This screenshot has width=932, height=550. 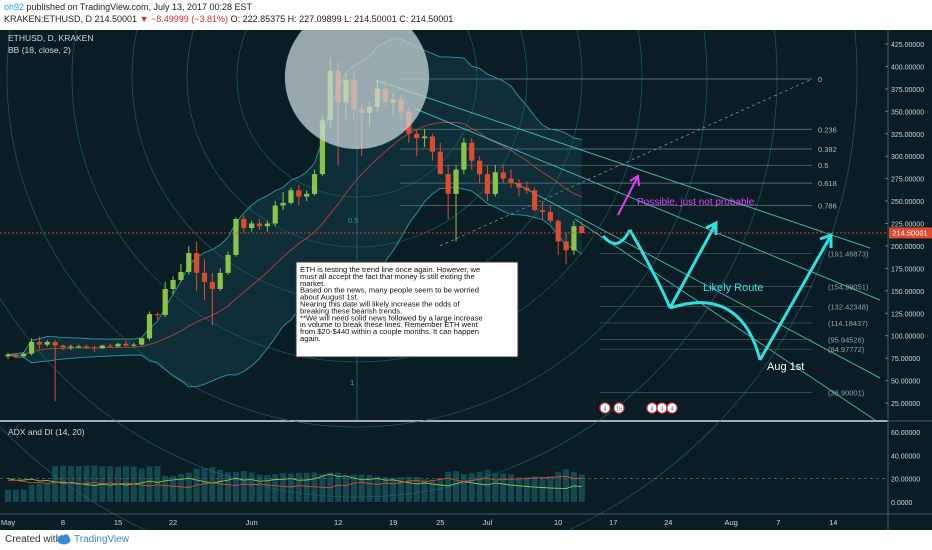 What do you see at coordinates (39, 50) in the screenshot?
I see `bb-legend: BB (18, close, 2)` at bounding box center [39, 50].